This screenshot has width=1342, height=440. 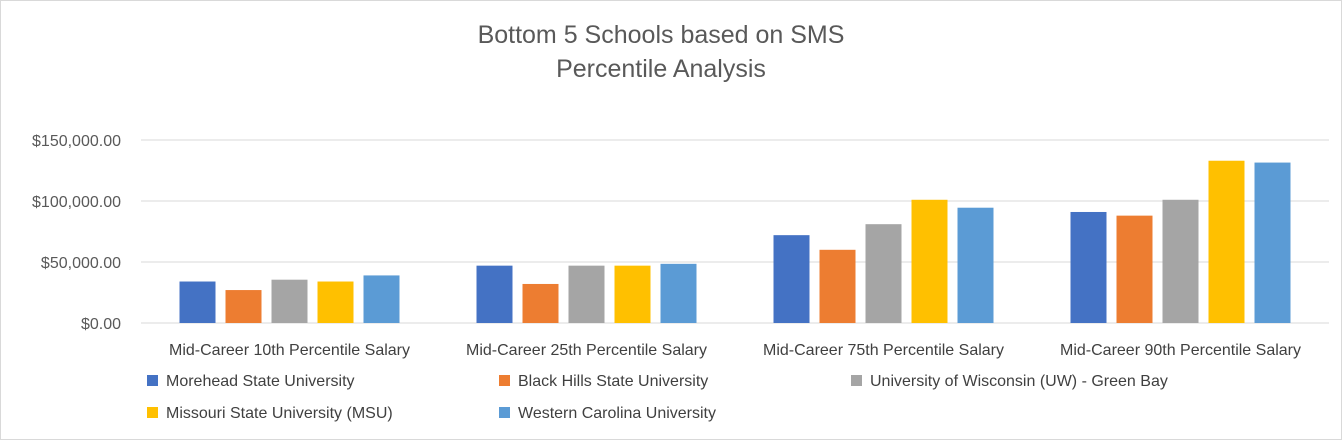 What do you see at coordinates (586, 350) in the screenshot?
I see `x-category-label: Mid-Career 25th Percentile Salary` at bounding box center [586, 350].